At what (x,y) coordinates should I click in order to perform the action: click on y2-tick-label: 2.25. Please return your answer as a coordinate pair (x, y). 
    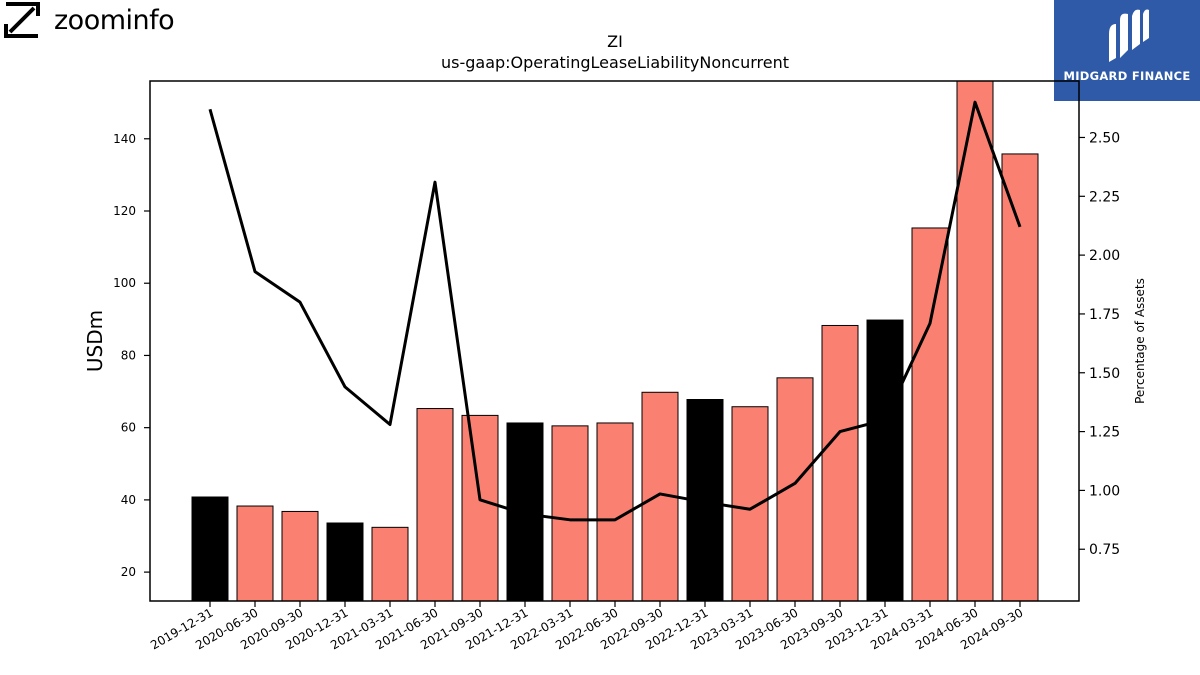
    Looking at the image, I should click on (1104, 197).